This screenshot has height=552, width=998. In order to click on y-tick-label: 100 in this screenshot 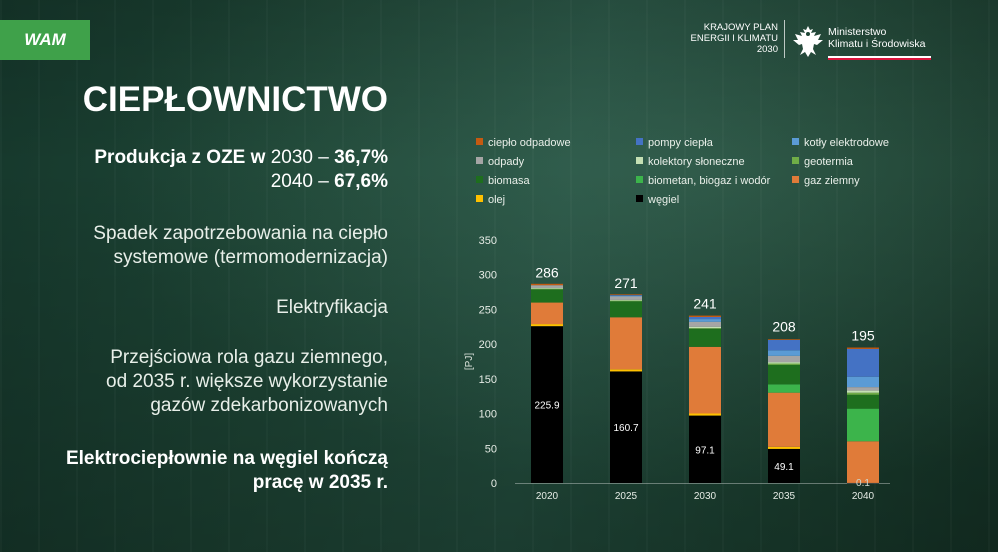, I will do `click(488, 415)`.